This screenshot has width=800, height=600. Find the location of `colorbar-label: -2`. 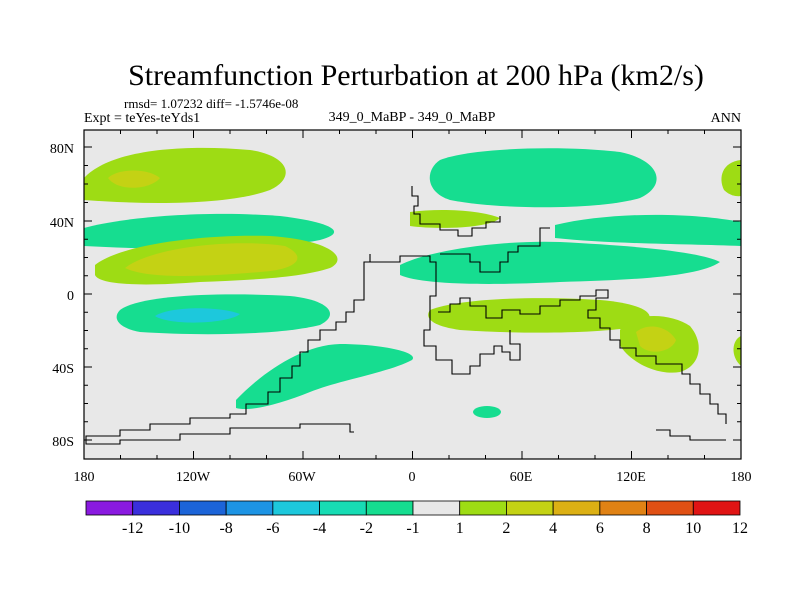

colorbar-label: -2 is located at coordinates (366, 528).